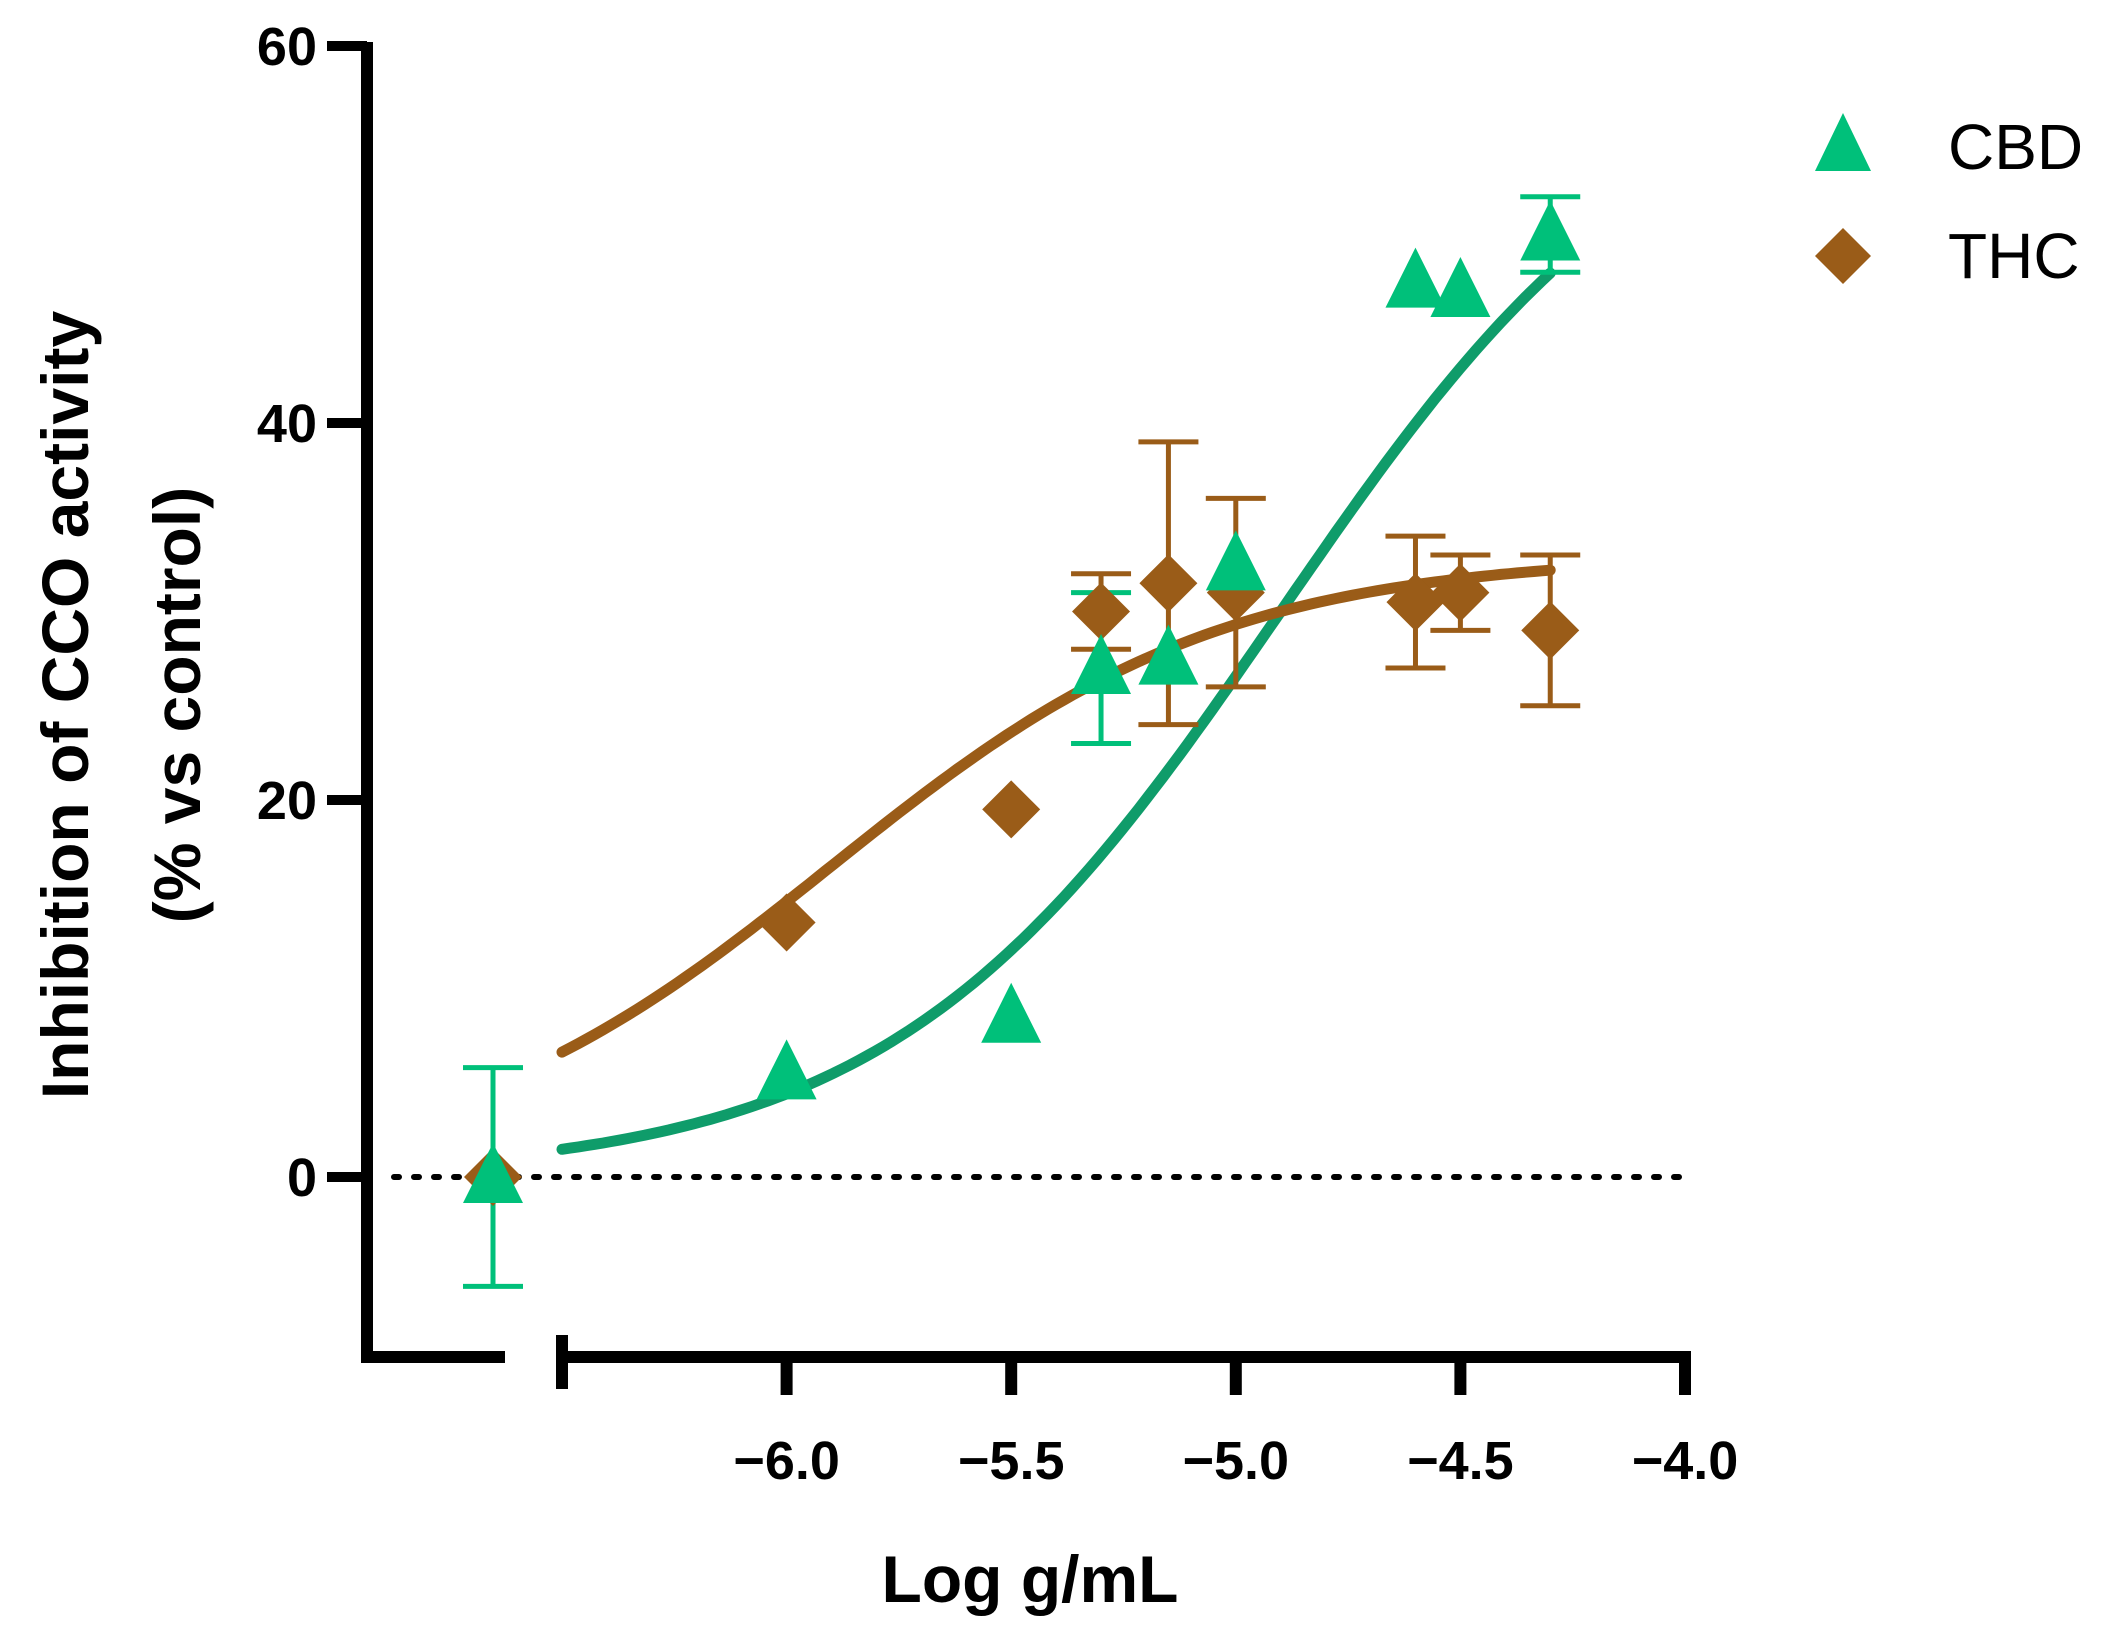 The width and height of the screenshot is (2120, 1627). I want to click on legend-marker-cbd, so click(1843, 142).